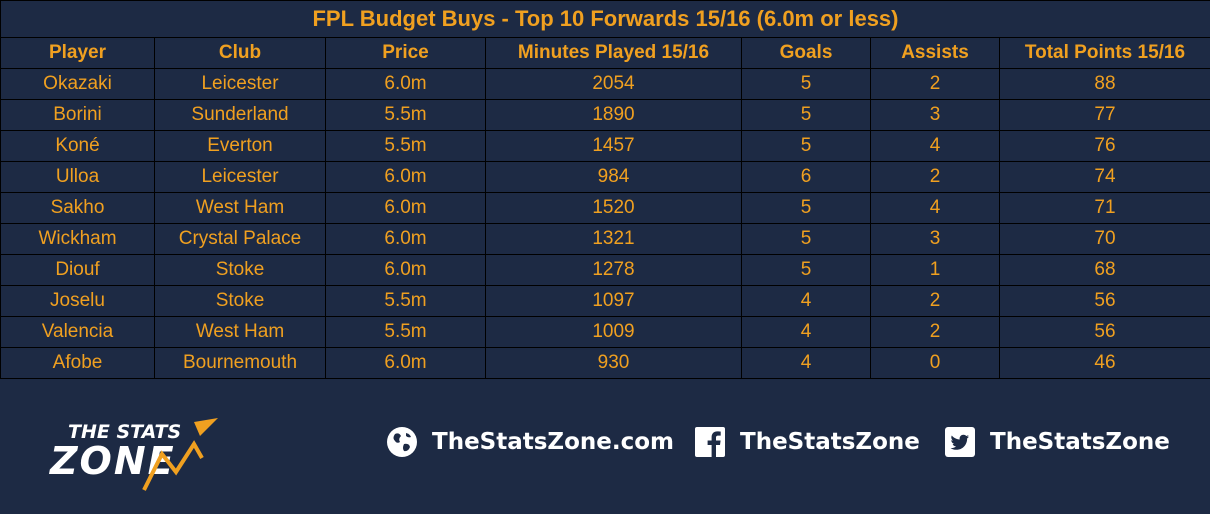 Image resolution: width=1210 pixels, height=514 pixels. What do you see at coordinates (613, 115) in the screenshot?
I see `table-cell: 1890` at bounding box center [613, 115].